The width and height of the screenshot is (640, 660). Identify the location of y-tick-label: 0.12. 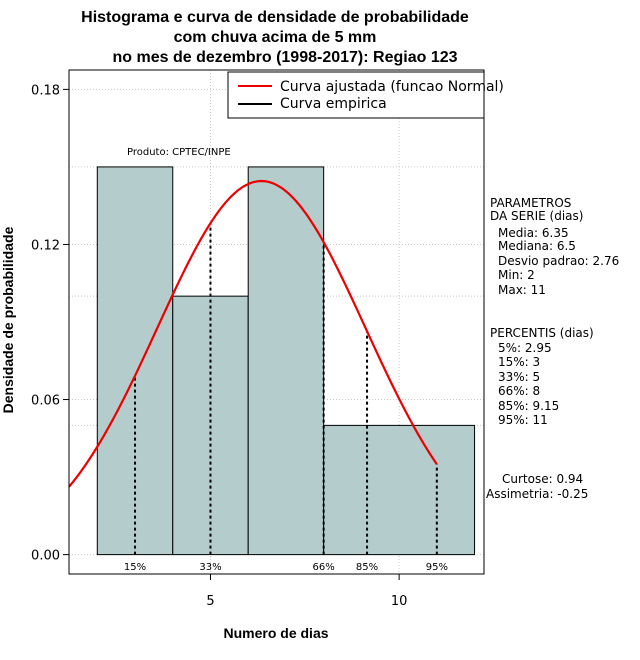
(45, 245).